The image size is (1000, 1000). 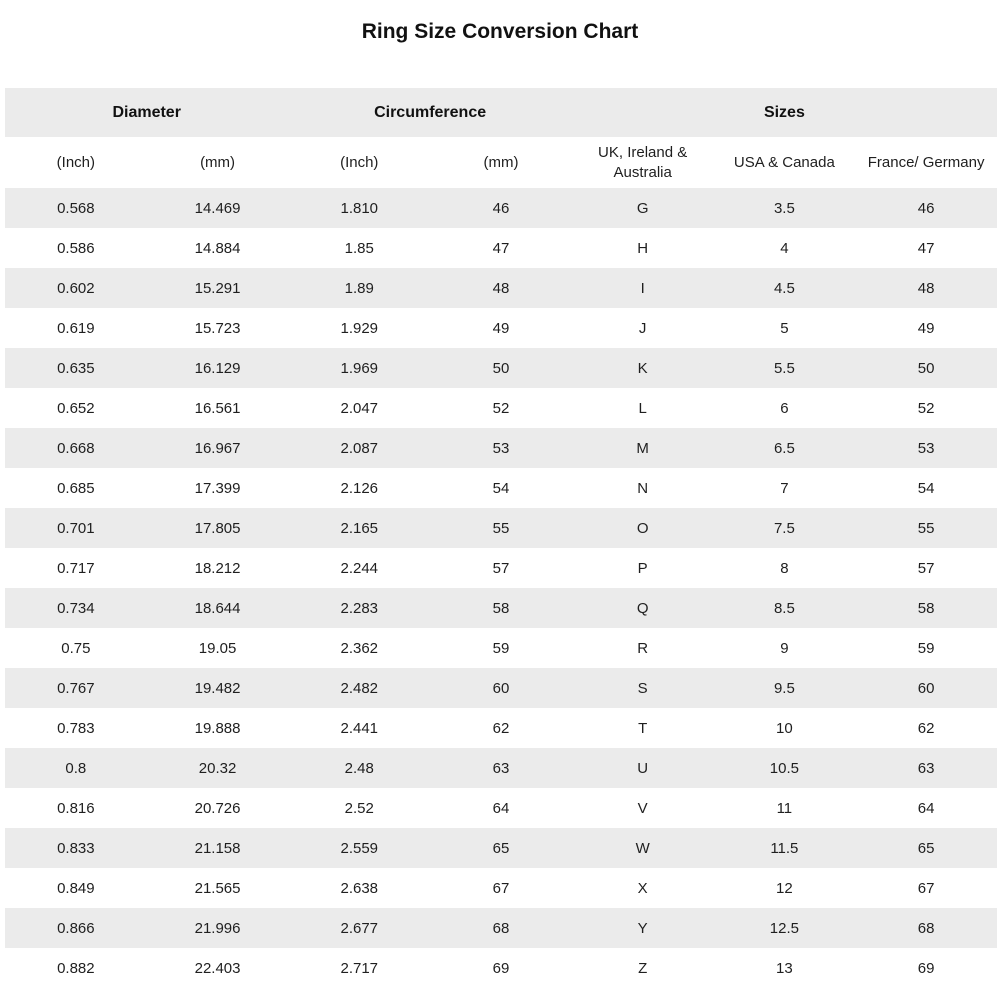 I want to click on table-cell: Z, so click(x=643, y=968).